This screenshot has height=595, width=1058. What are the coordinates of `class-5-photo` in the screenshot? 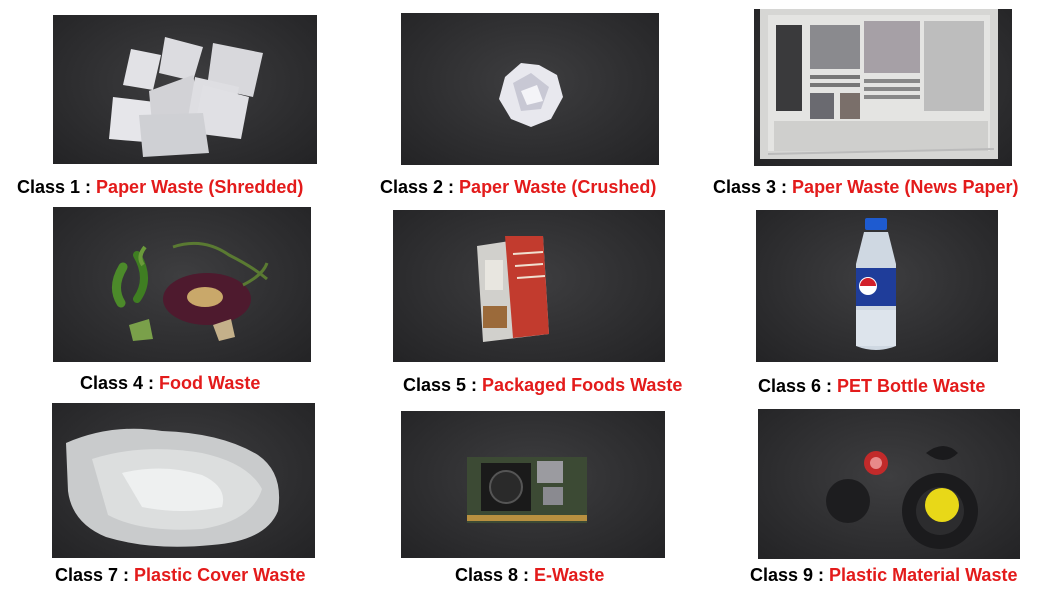 It's located at (529, 286).